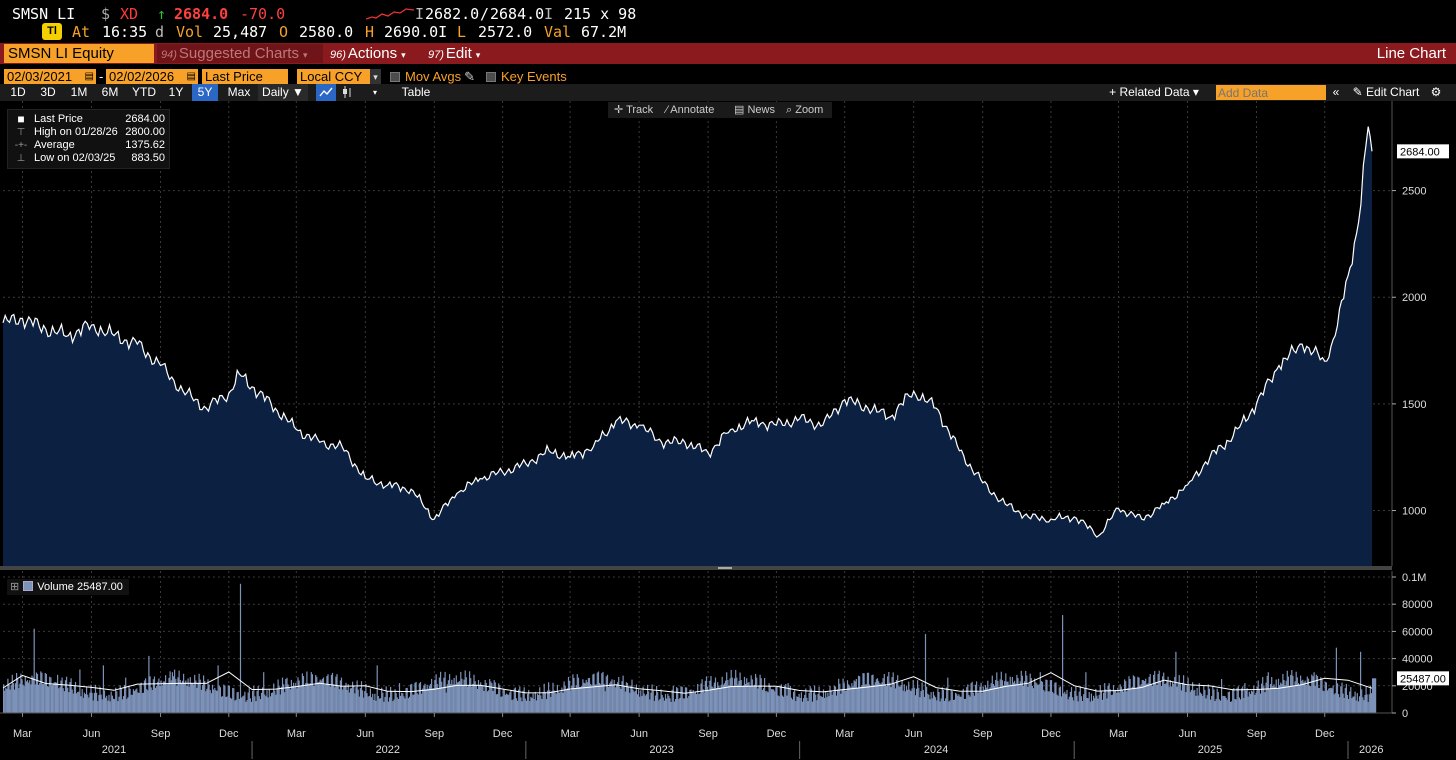  I want to click on security-field: SMSN LI Equity, so click(79, 53).